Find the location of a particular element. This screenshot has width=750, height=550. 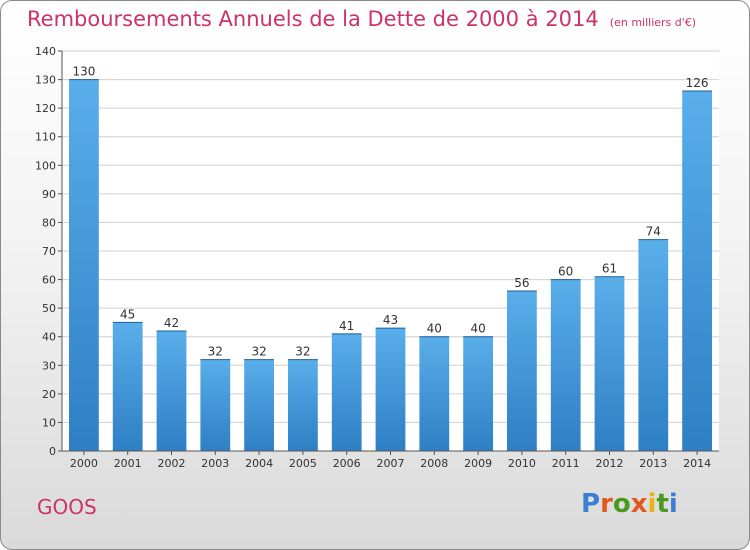

x-tick-label: 2012 is located at coordinates (610, 463).